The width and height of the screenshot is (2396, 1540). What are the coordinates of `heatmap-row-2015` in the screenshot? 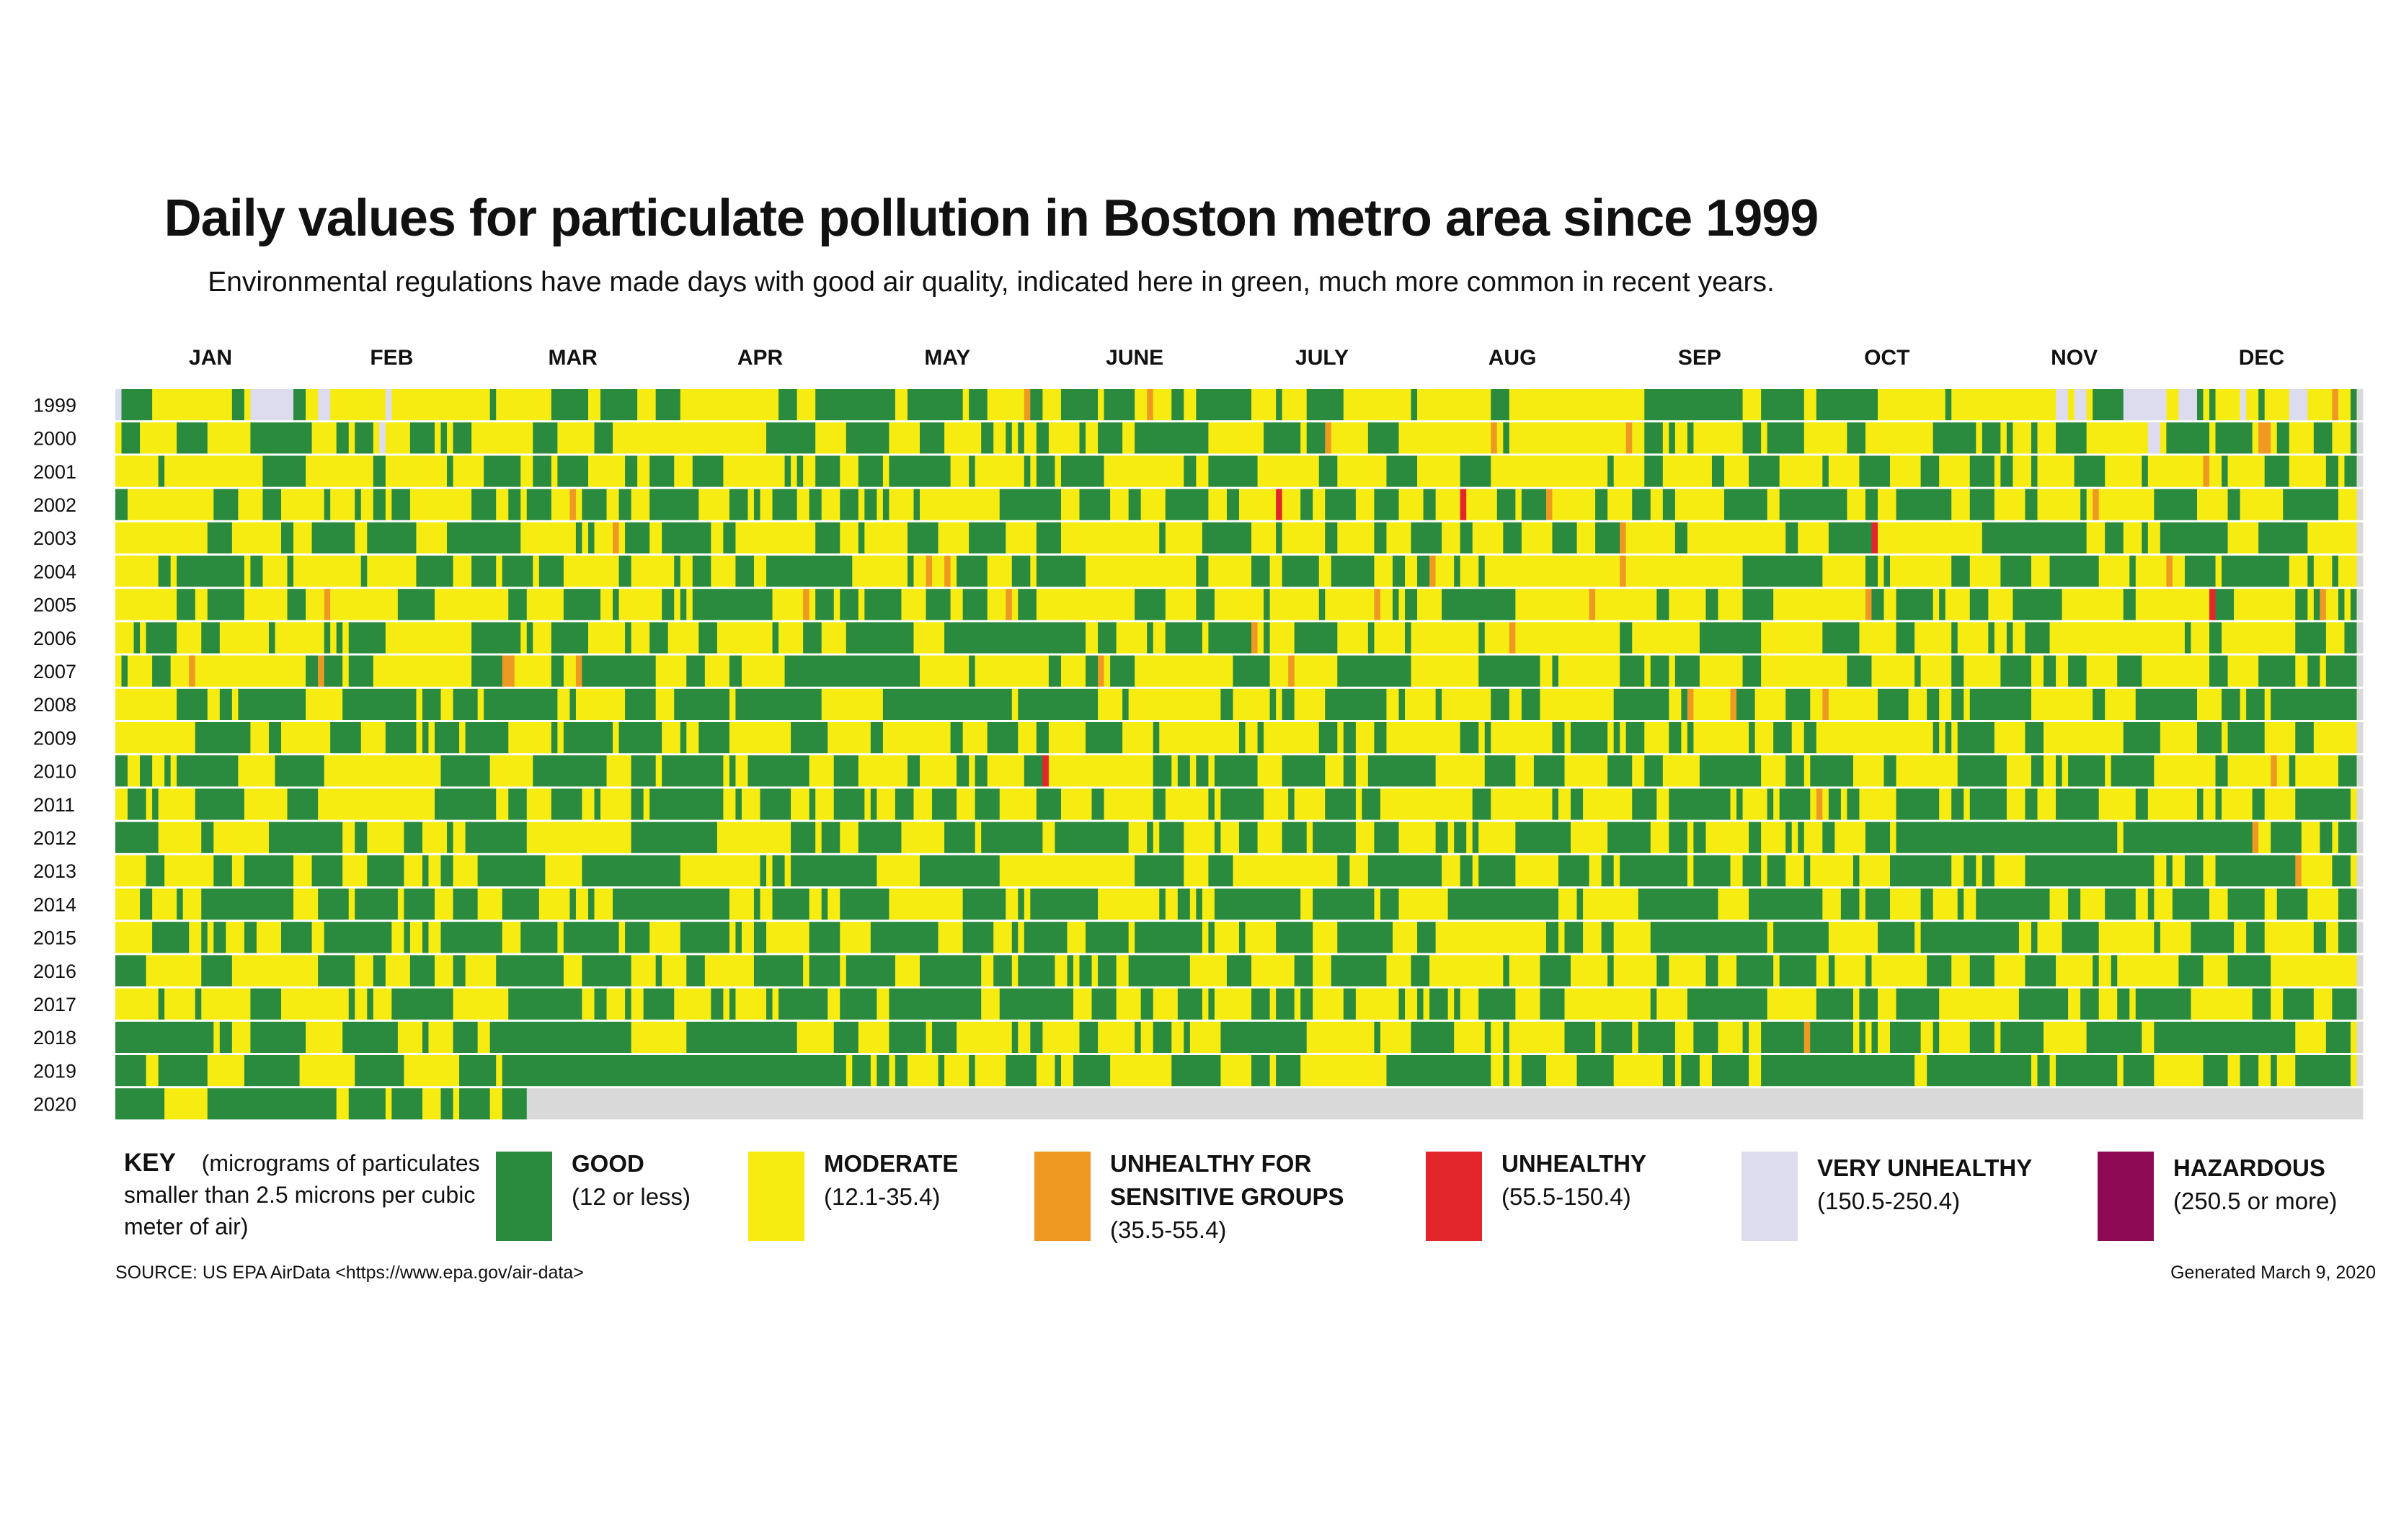 It's located at (1239, 937).